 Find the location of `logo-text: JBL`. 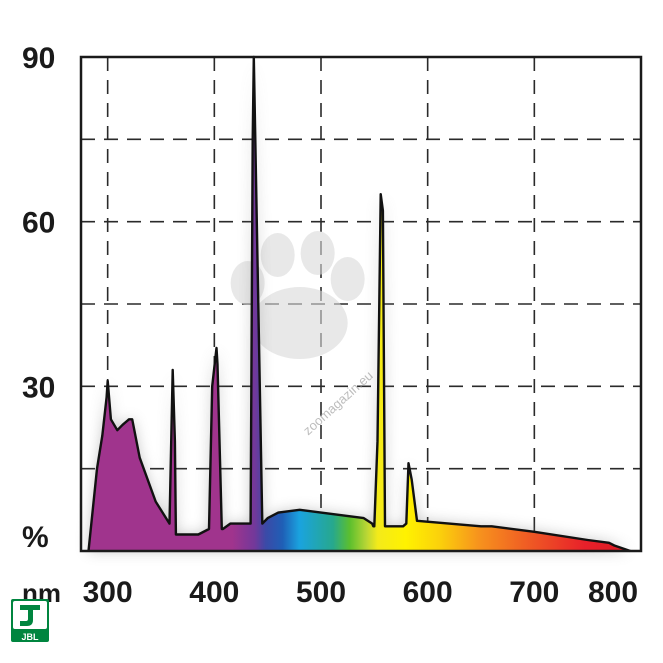

logo-text: JBL is located at coordinates (30, 637).